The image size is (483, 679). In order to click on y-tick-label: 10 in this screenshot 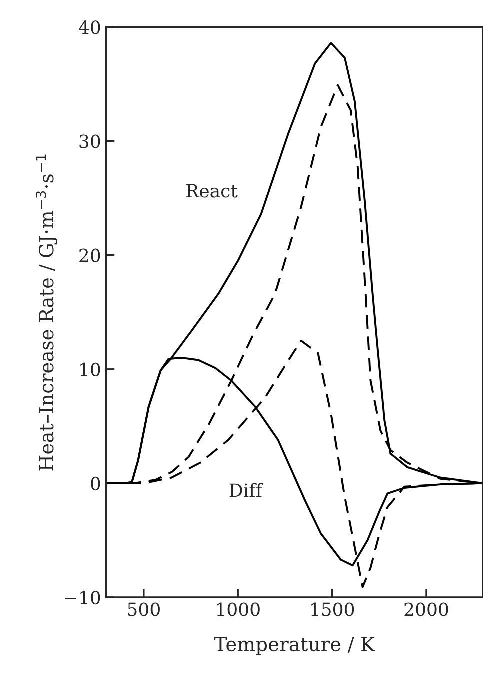, I will do `click(90, 369)`.